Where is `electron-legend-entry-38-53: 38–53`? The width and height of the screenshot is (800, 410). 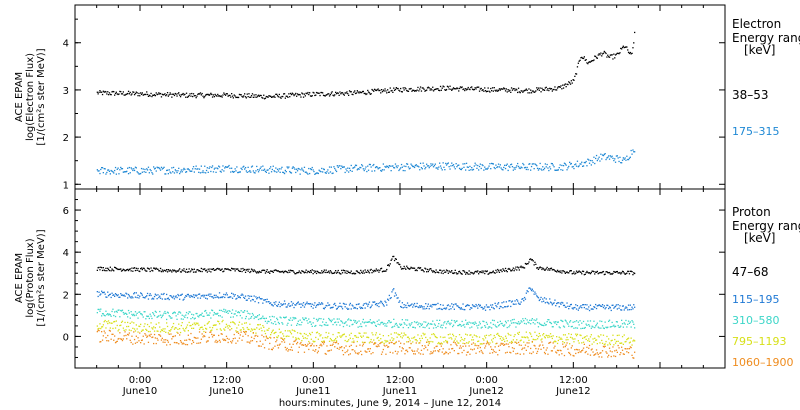 electron-legend-entry-38-53: 38–53 is located at coordinates (750, 95).